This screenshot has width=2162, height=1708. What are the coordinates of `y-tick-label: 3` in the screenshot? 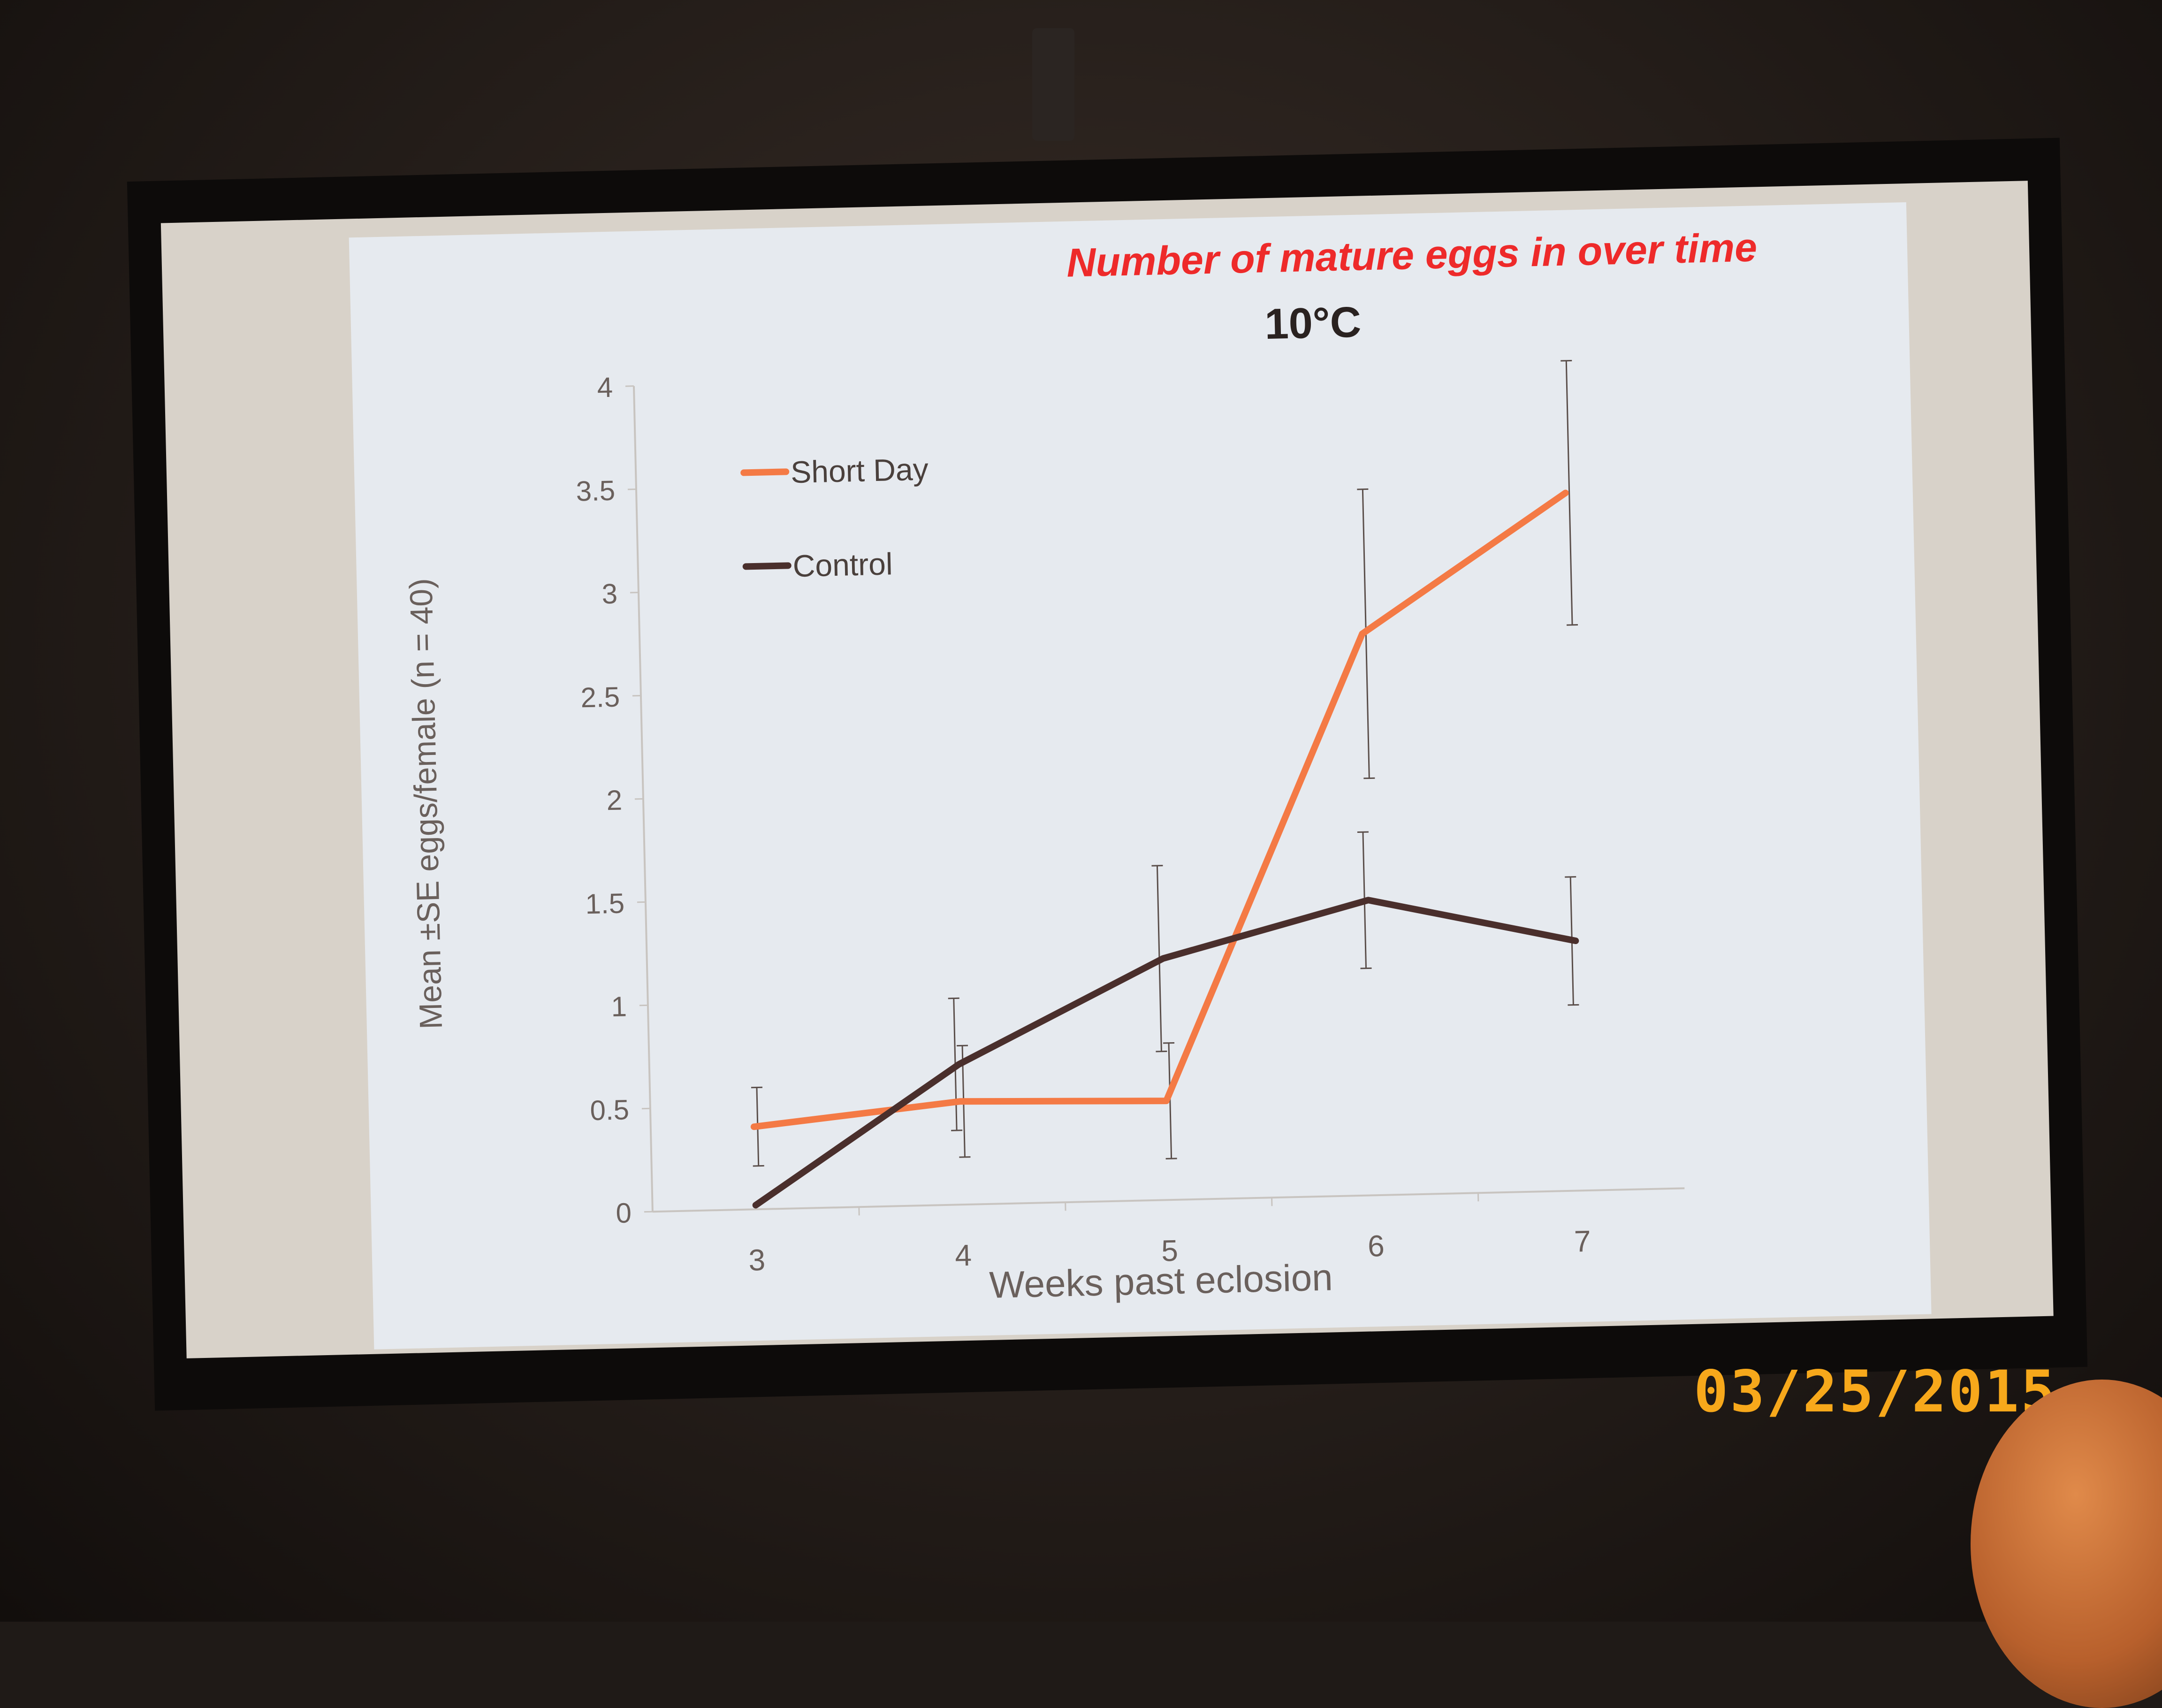 It's located at (609, 594).